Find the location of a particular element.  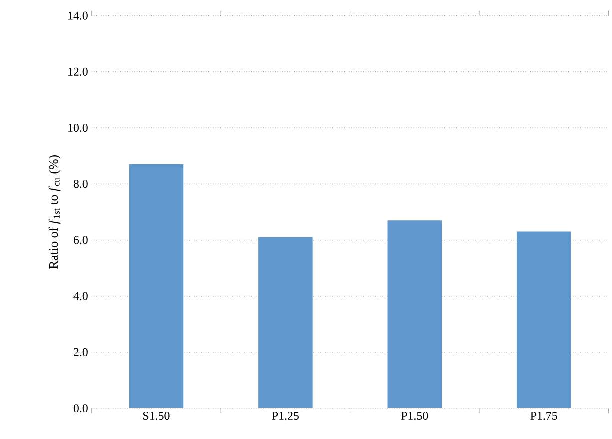

y-tick-label: 8.0 is located at coordinates (81, 184).